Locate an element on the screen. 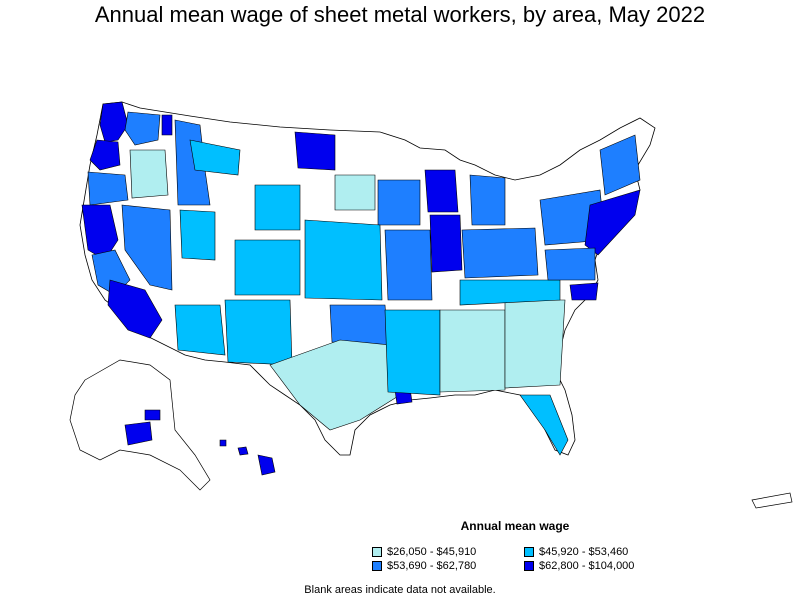  region-nv is located at coordinates (147, 247).